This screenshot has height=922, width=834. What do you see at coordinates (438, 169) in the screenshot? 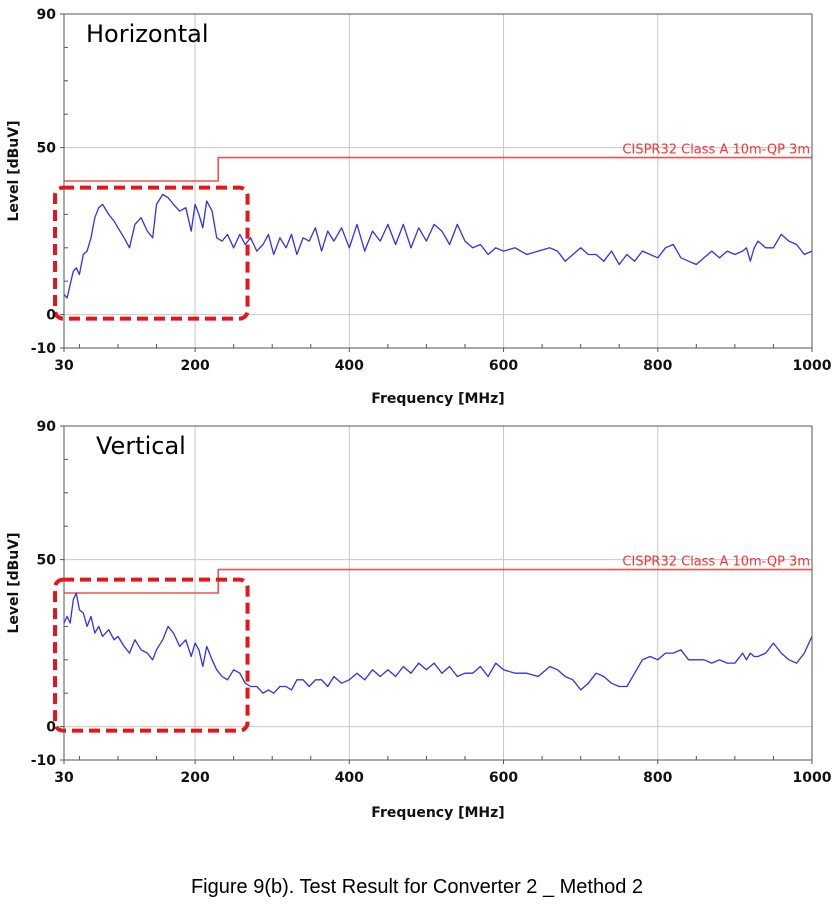
I see `limit-line` at bounding box center [438, 169].